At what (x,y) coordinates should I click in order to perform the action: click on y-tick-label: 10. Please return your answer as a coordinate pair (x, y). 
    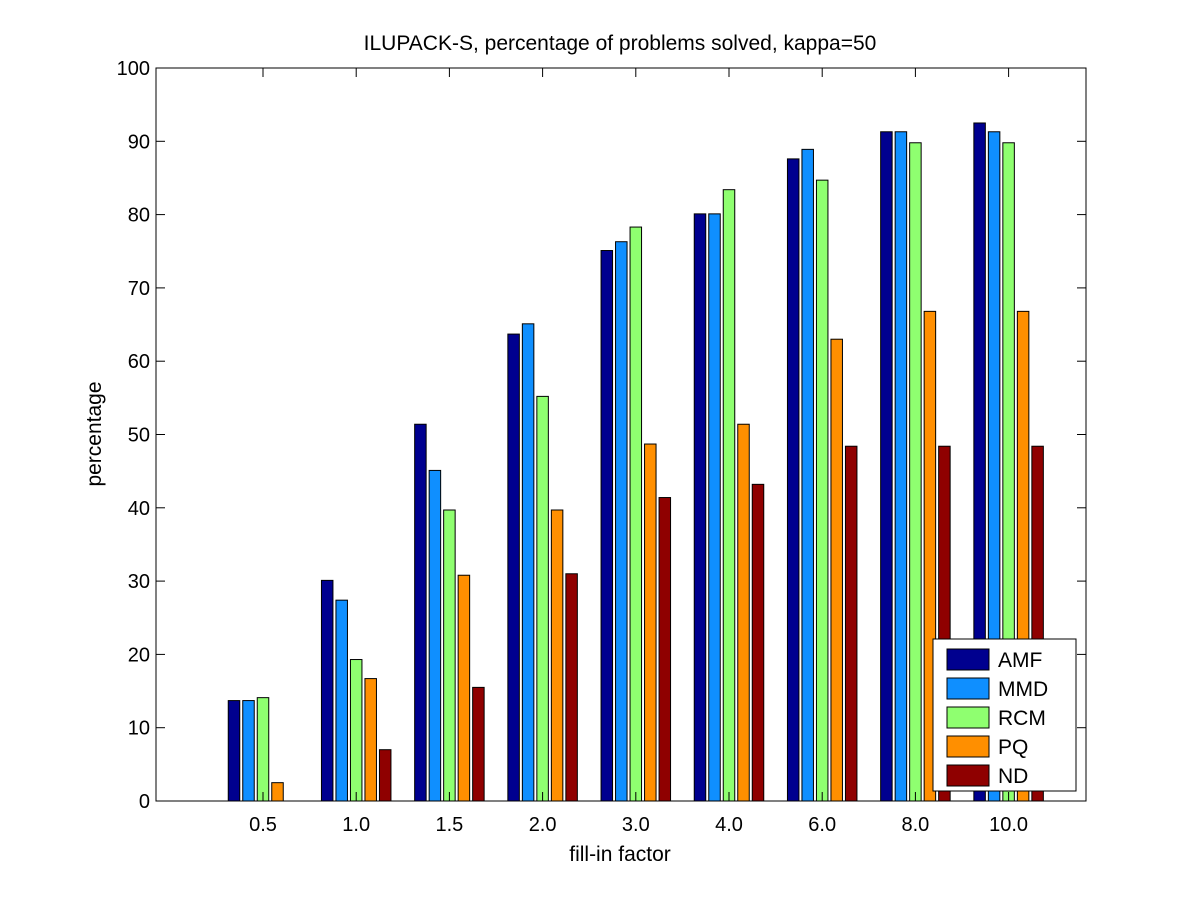
    Looking at the image, I should click on (139, 729).